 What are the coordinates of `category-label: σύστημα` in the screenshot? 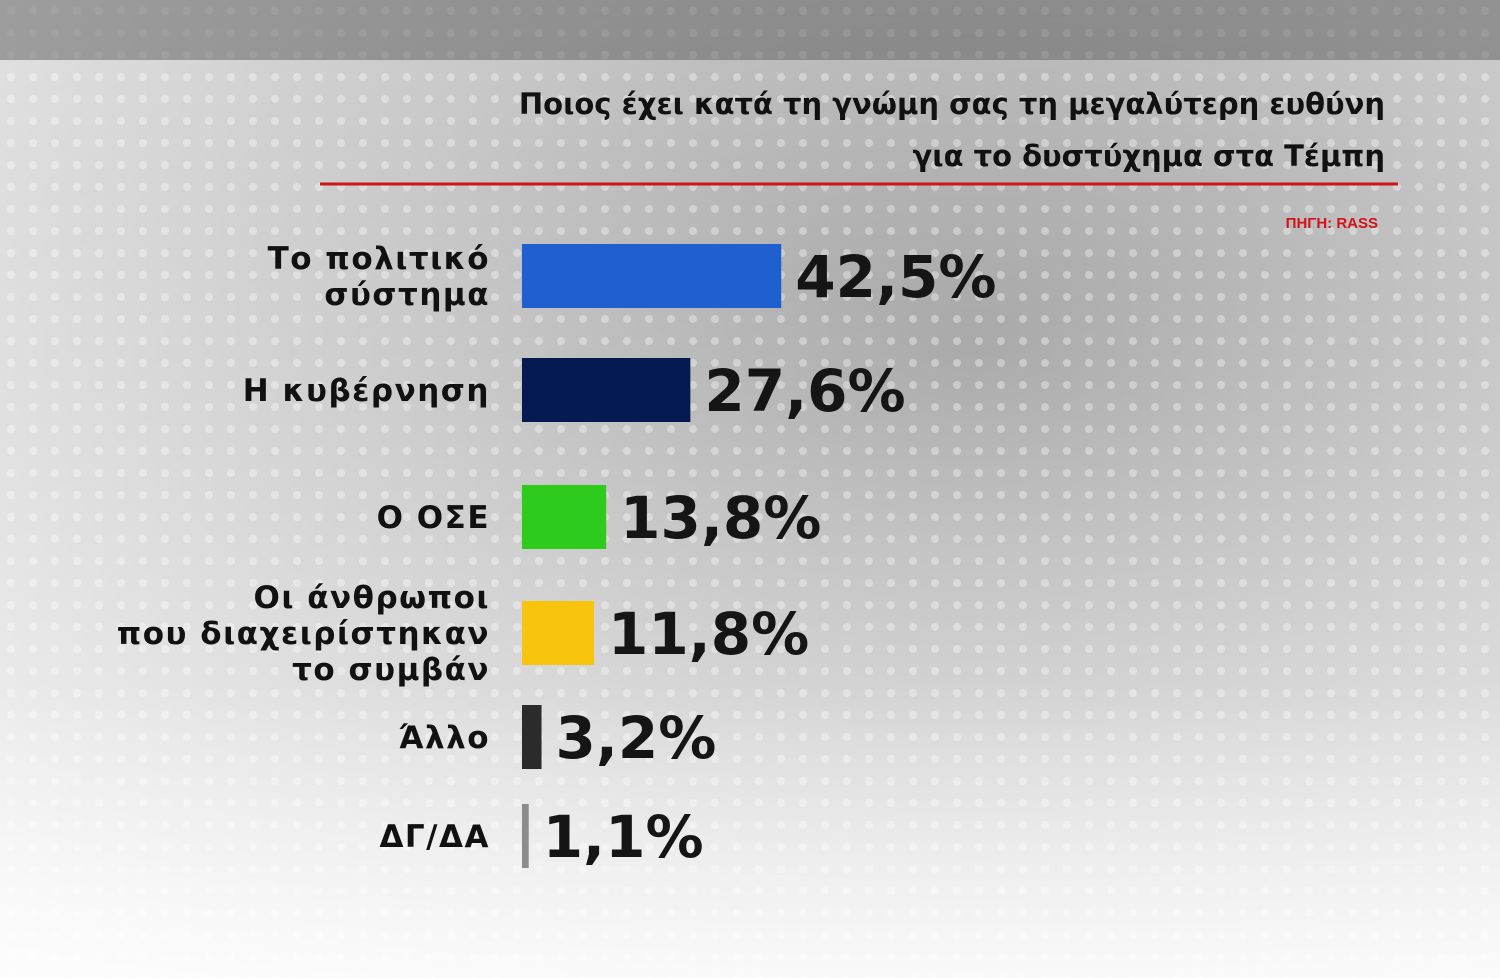 It's located at (407, 295).